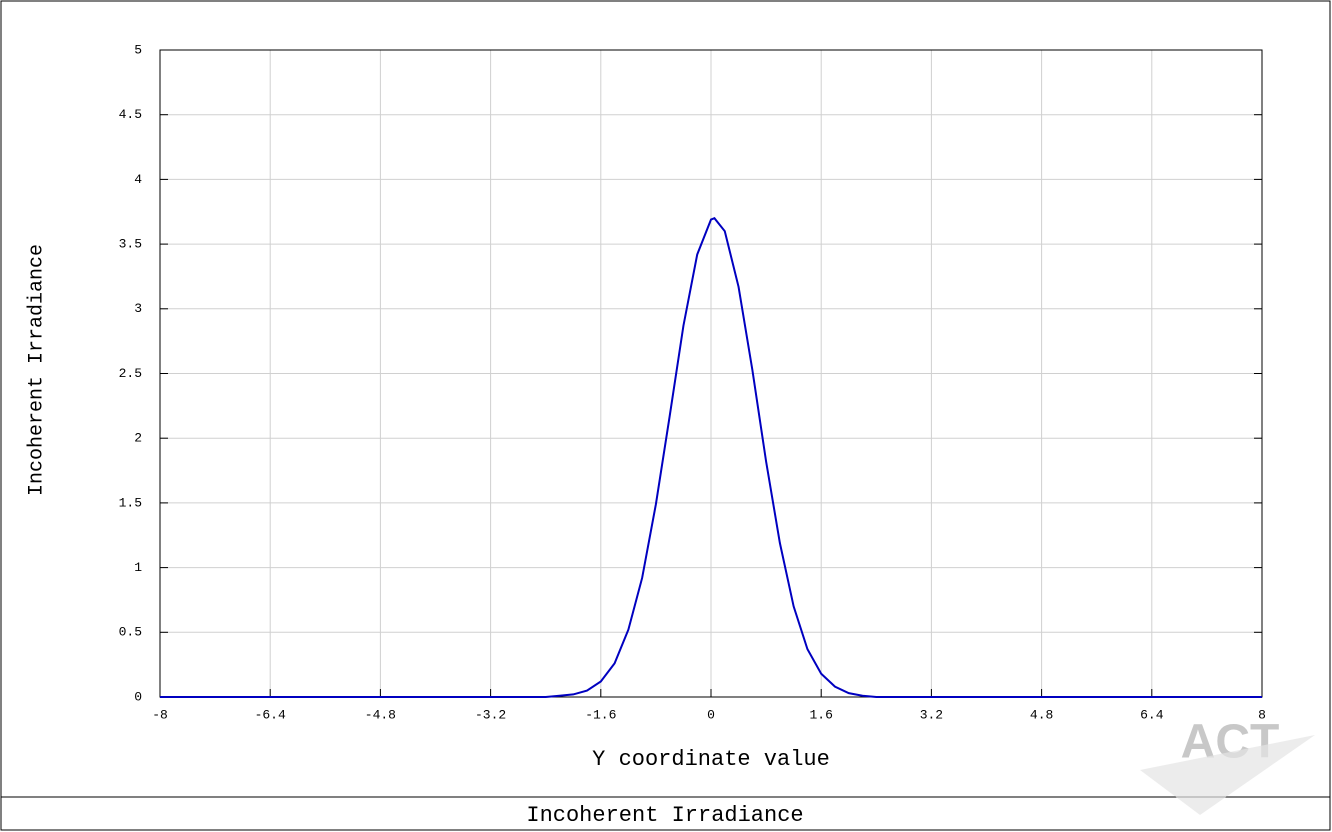 This screenshot has width=1332, height=832. Describe the element at coordinates (130, 502) in the screenshot. I see `y-tick-label: 1.5` at that location.